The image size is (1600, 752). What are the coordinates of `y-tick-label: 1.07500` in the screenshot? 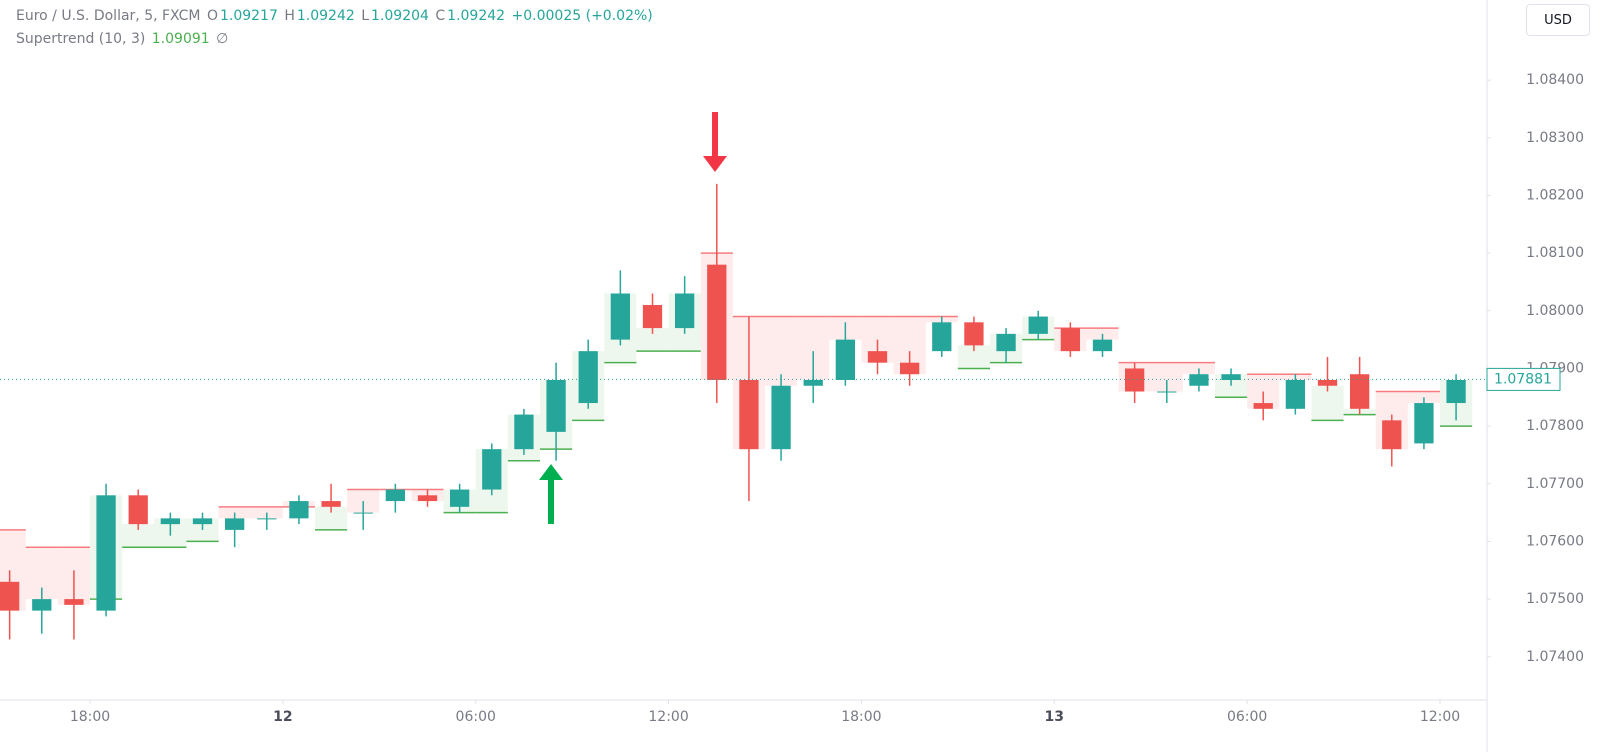 It's located at (1555, 599).